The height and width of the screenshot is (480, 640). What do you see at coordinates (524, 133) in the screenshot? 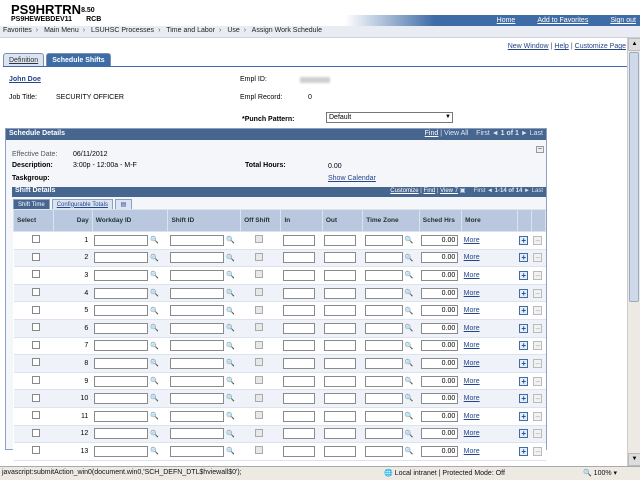
I see `next-icon: ►` at bounding box center [524, 133].